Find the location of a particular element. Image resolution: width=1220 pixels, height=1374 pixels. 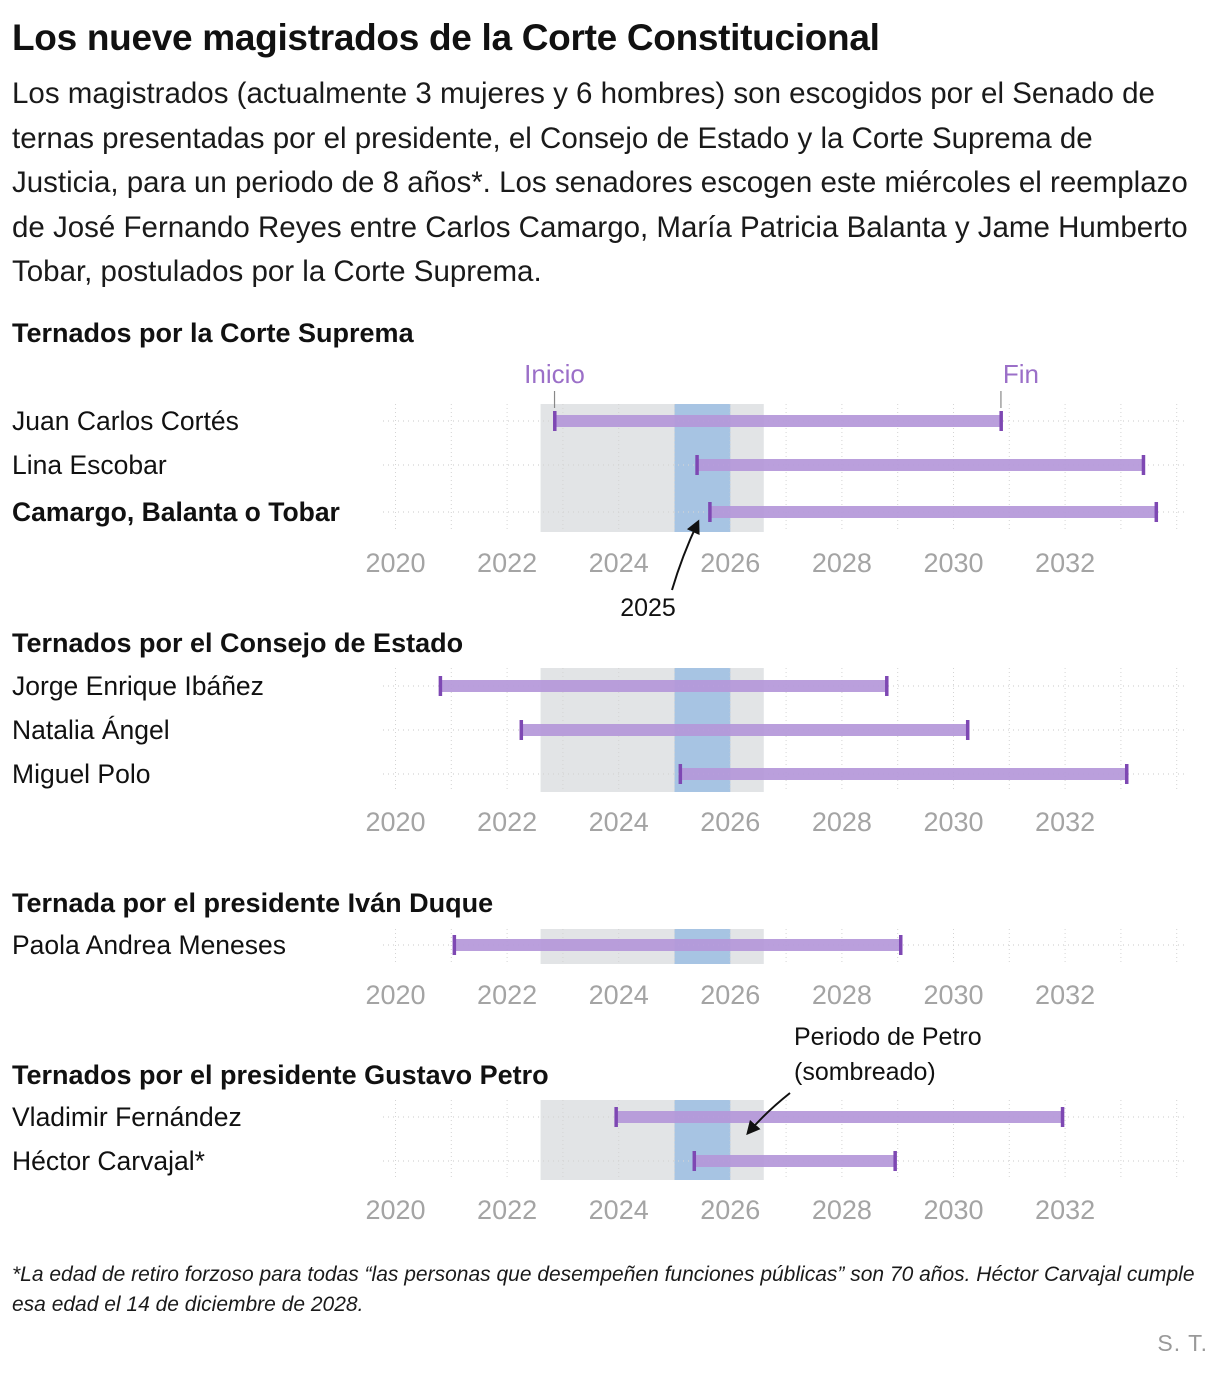

petro-note-line1: Periodo de Petro is located at coordinates (888, 1037).